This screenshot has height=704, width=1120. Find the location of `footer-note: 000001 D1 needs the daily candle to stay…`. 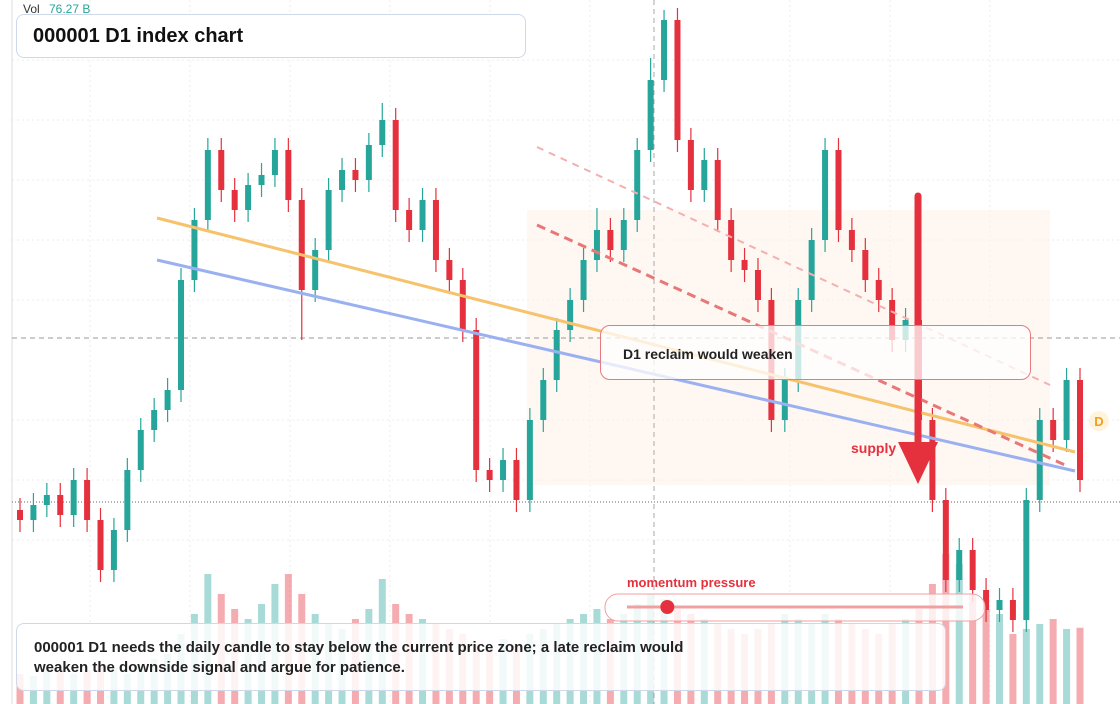

footer-note: 000001 D1 needs the daily candle to stay… is located at coordinates (481, 657).